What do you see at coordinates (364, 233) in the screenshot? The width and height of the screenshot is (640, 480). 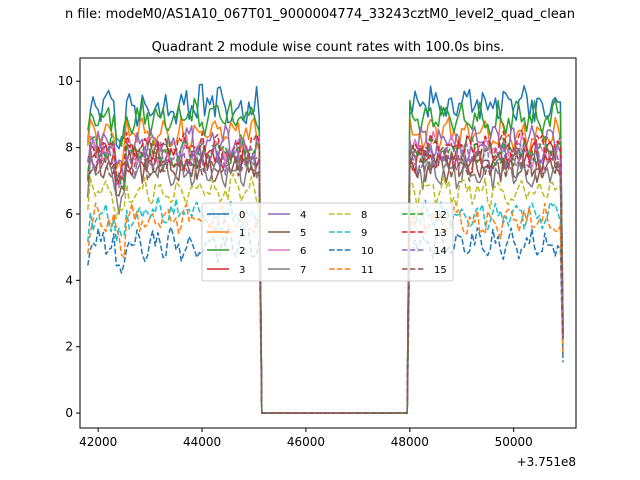 I see `legend-label-9: 9` at bounding box center [364, 233].